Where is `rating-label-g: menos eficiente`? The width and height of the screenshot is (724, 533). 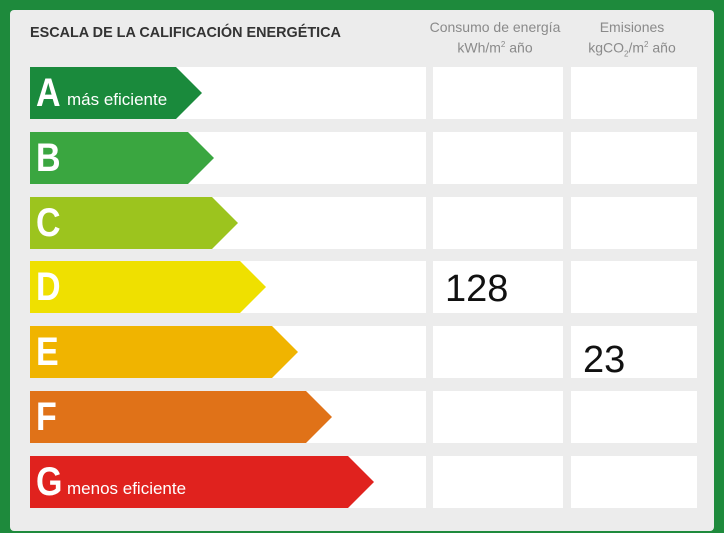 rating-label-g: menos eficiente is located at coordinates (127, 488).